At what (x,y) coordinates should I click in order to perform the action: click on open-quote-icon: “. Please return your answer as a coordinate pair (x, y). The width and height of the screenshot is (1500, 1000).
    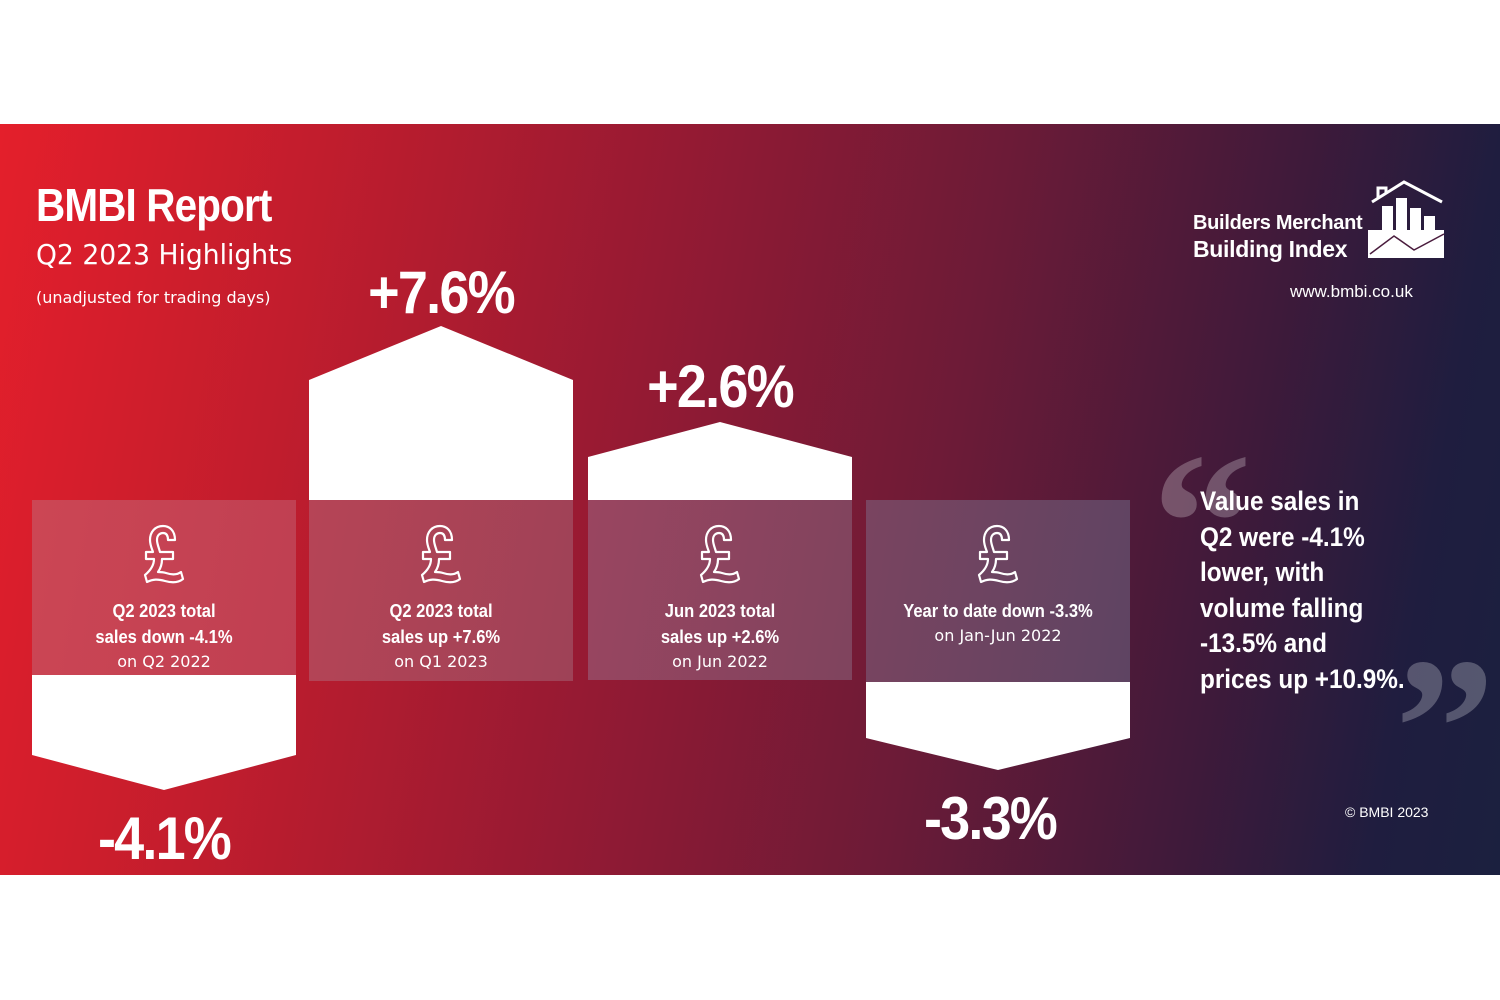
    Looking at the image, I should click on (1202, 523).